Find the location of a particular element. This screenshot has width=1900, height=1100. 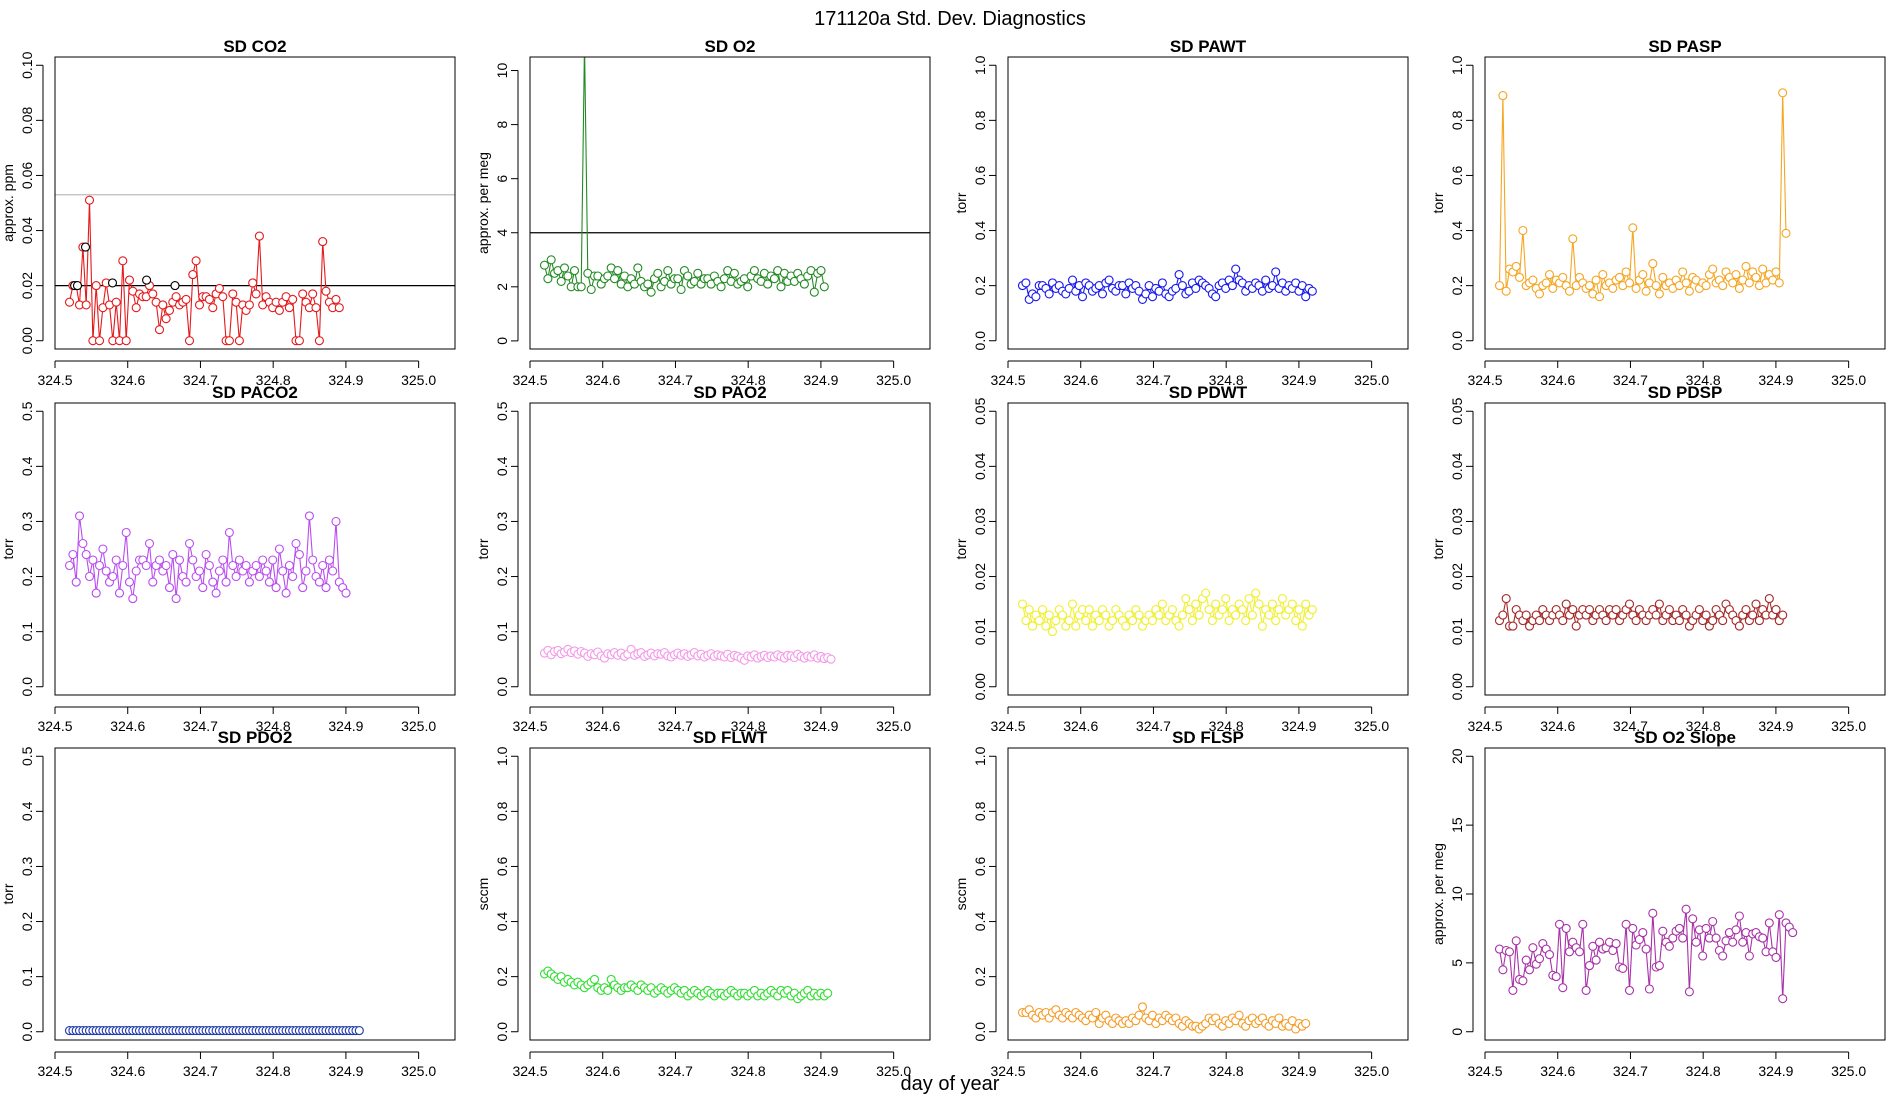

series-line is located at coordinates (204, 271).